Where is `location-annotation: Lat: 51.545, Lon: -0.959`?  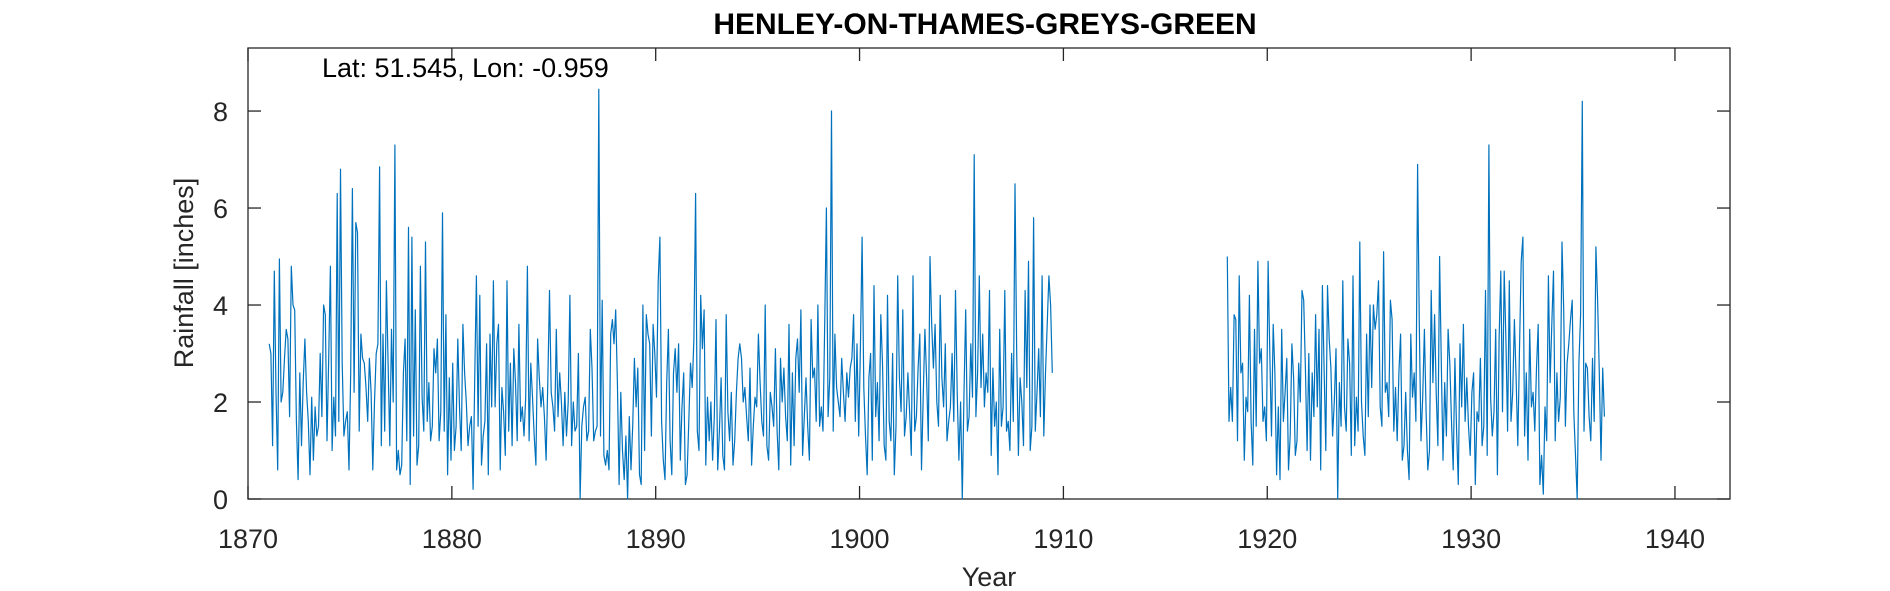
location-annotation: Lat: 51.545, Lon: -0.959 is located at coordinates (465, 68).